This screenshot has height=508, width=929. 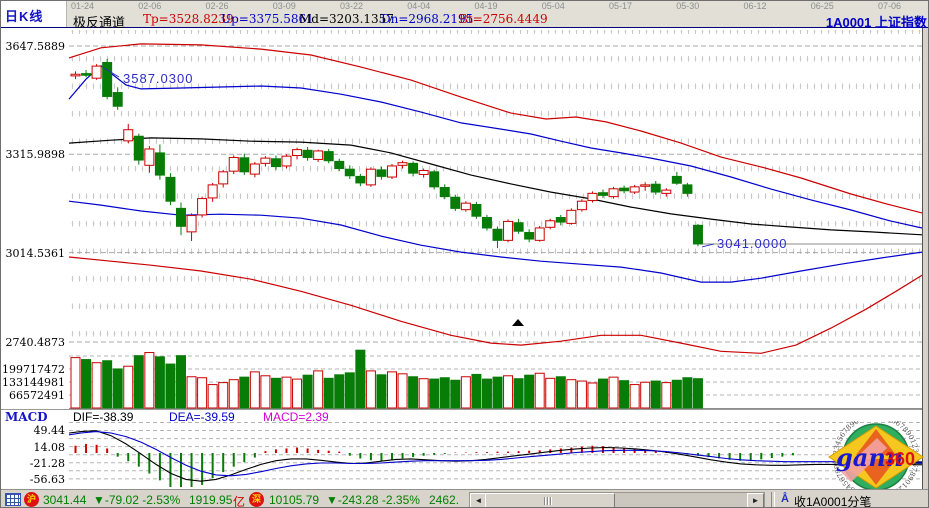 I want to click on sz-index-change: ▼-243.28 -2.35%, so click(x=373, y=500).